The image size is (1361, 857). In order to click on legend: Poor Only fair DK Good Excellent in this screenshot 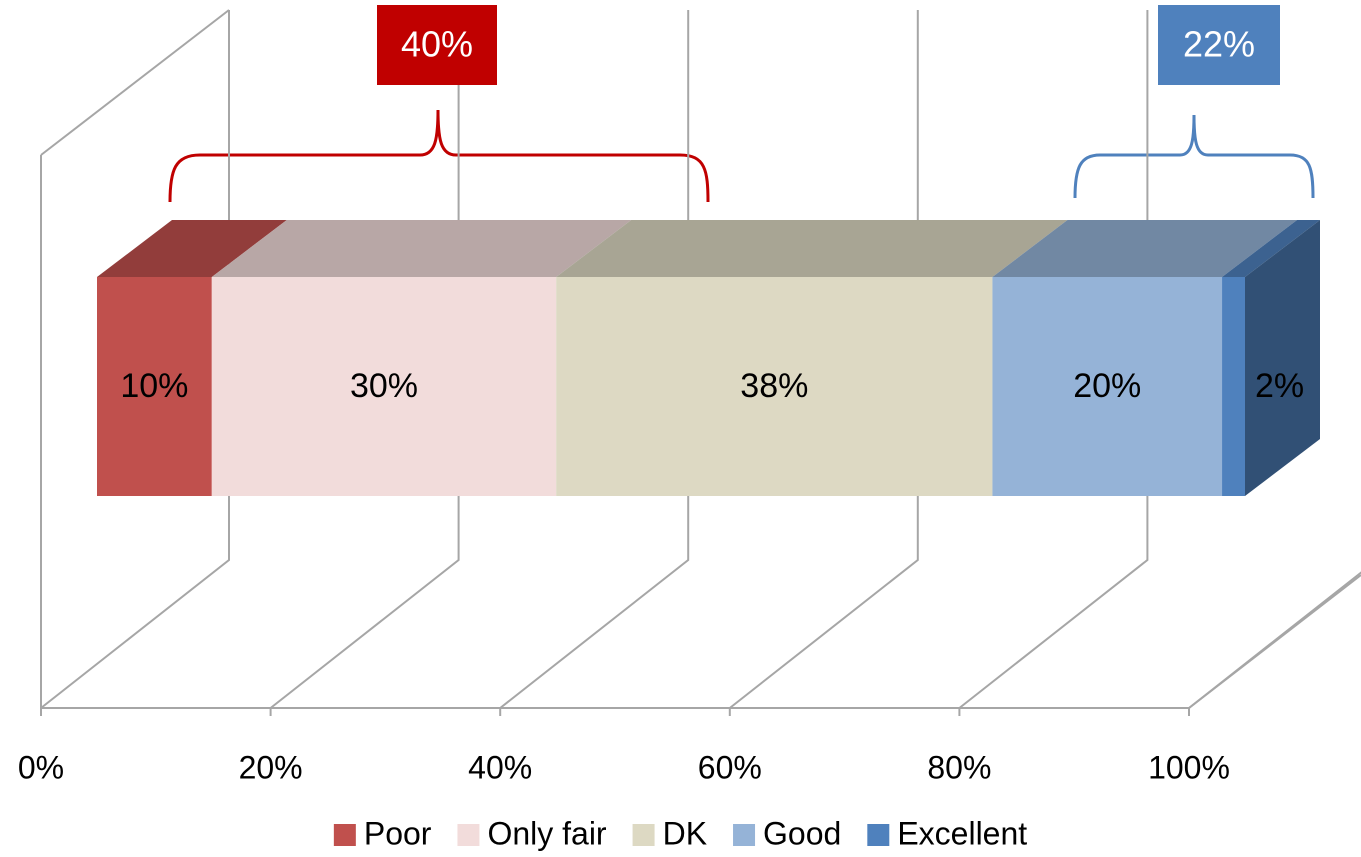, I will do `click(680, 833)`.